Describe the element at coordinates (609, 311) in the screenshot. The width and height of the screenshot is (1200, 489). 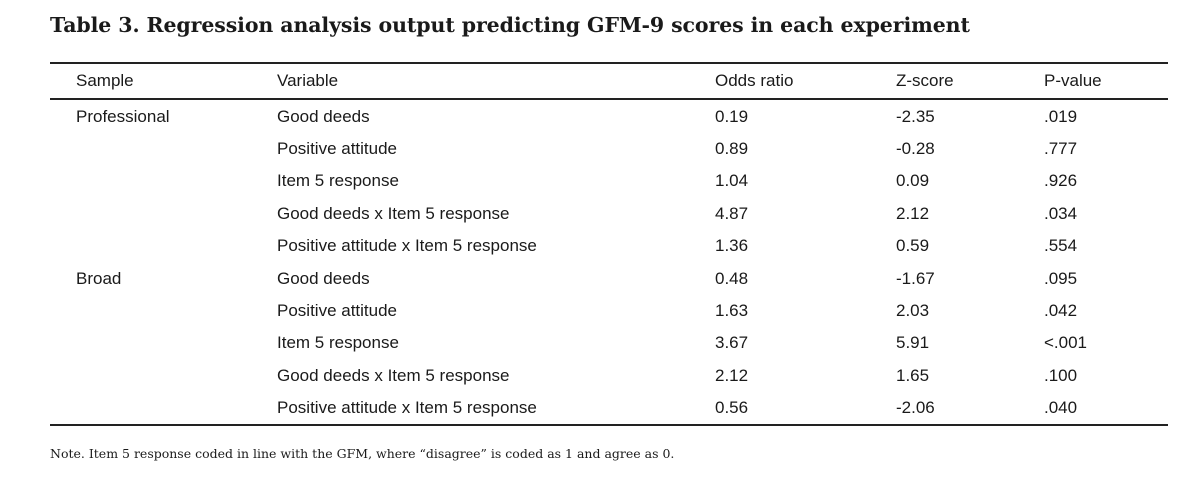
I see `table-row: Positive attitude 1.63 2.03 .042` at that location.